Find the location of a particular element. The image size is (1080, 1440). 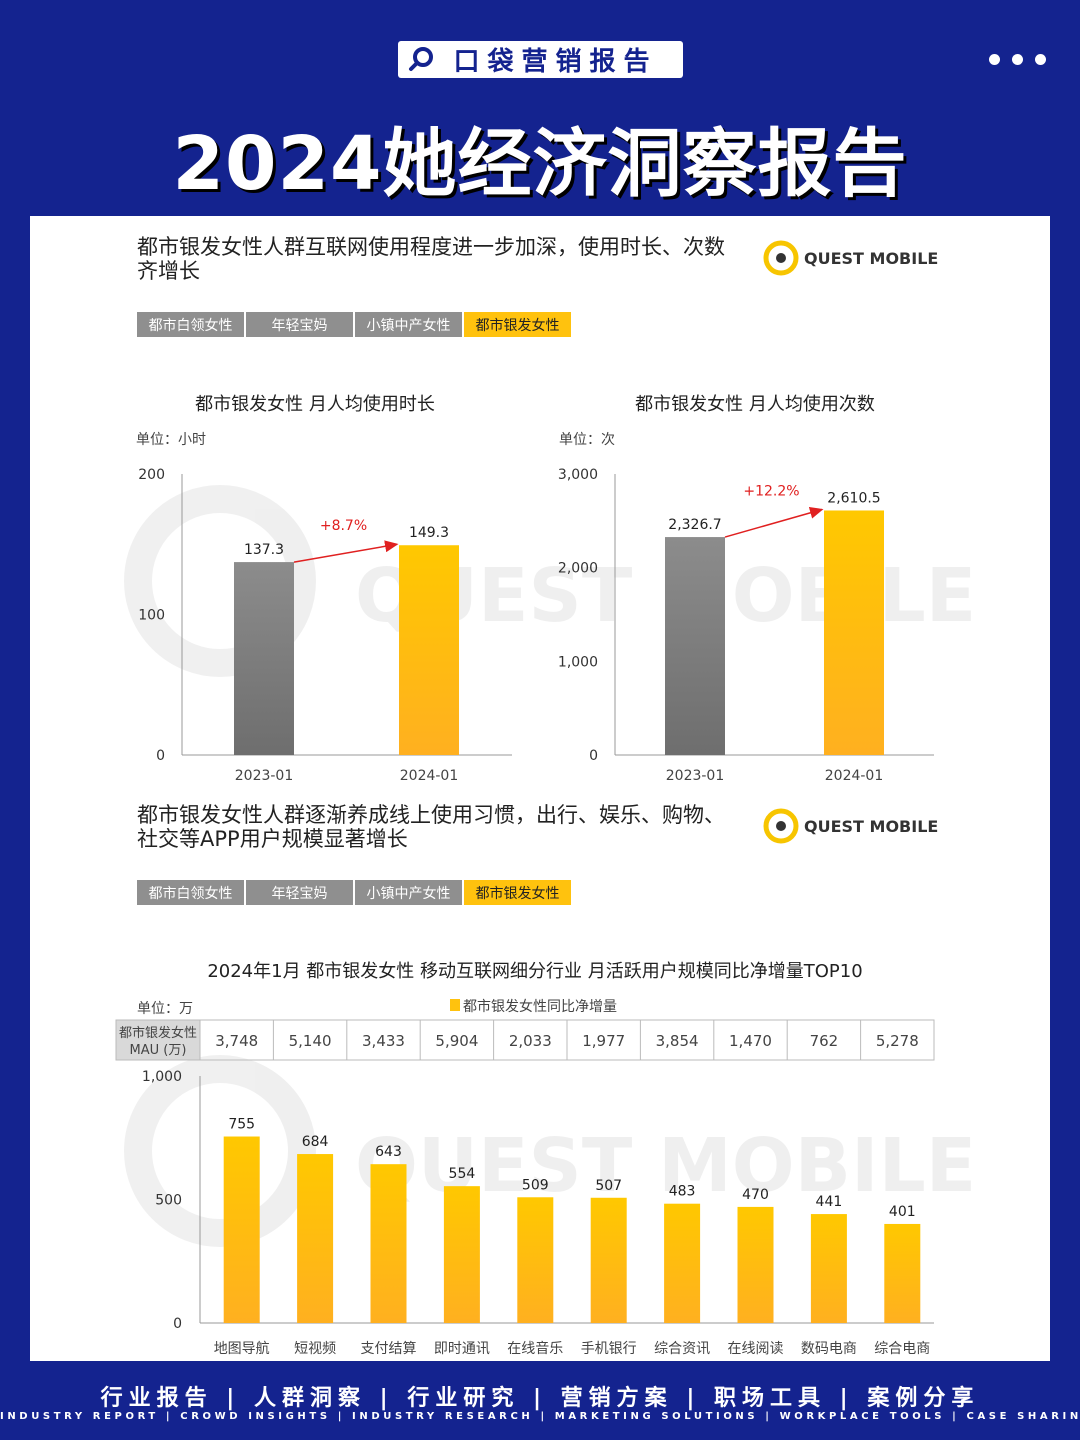

bar-value-label: 137.3 is located at coordinates (264, 550).